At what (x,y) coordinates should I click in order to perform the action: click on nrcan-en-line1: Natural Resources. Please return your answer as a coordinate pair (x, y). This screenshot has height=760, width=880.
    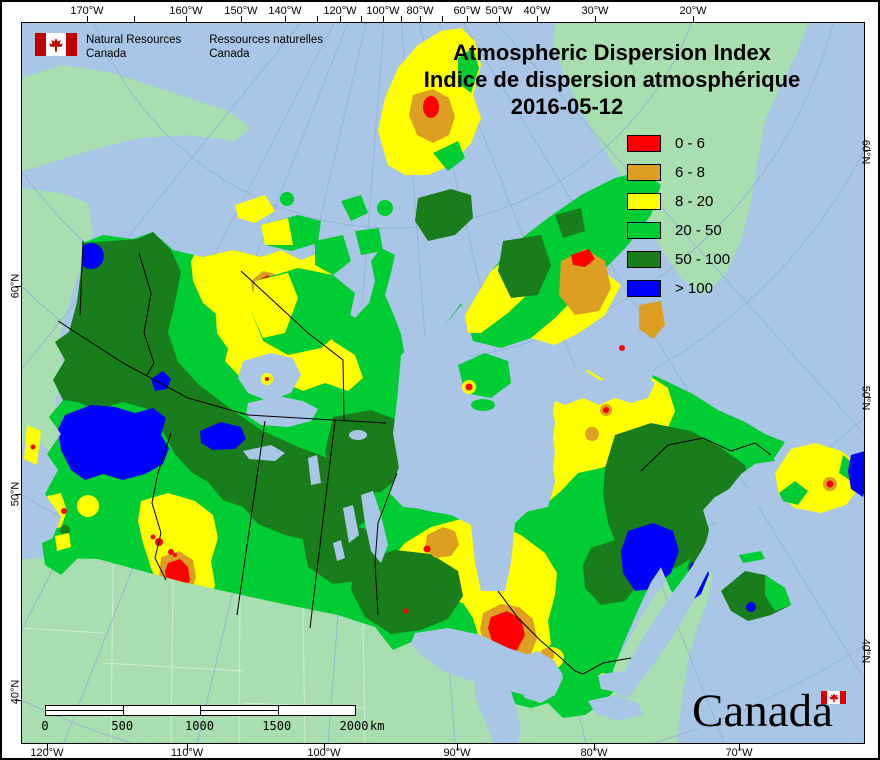
    Looking at the image, I should click on (134, 40).